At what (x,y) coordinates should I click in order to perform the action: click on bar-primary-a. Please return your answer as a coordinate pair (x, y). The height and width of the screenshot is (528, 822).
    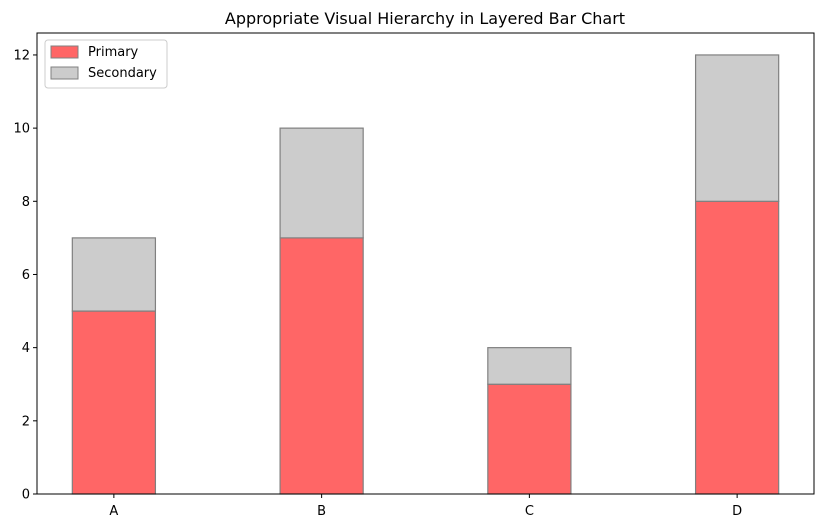
    Looking at the image, I should click on (114, 402).